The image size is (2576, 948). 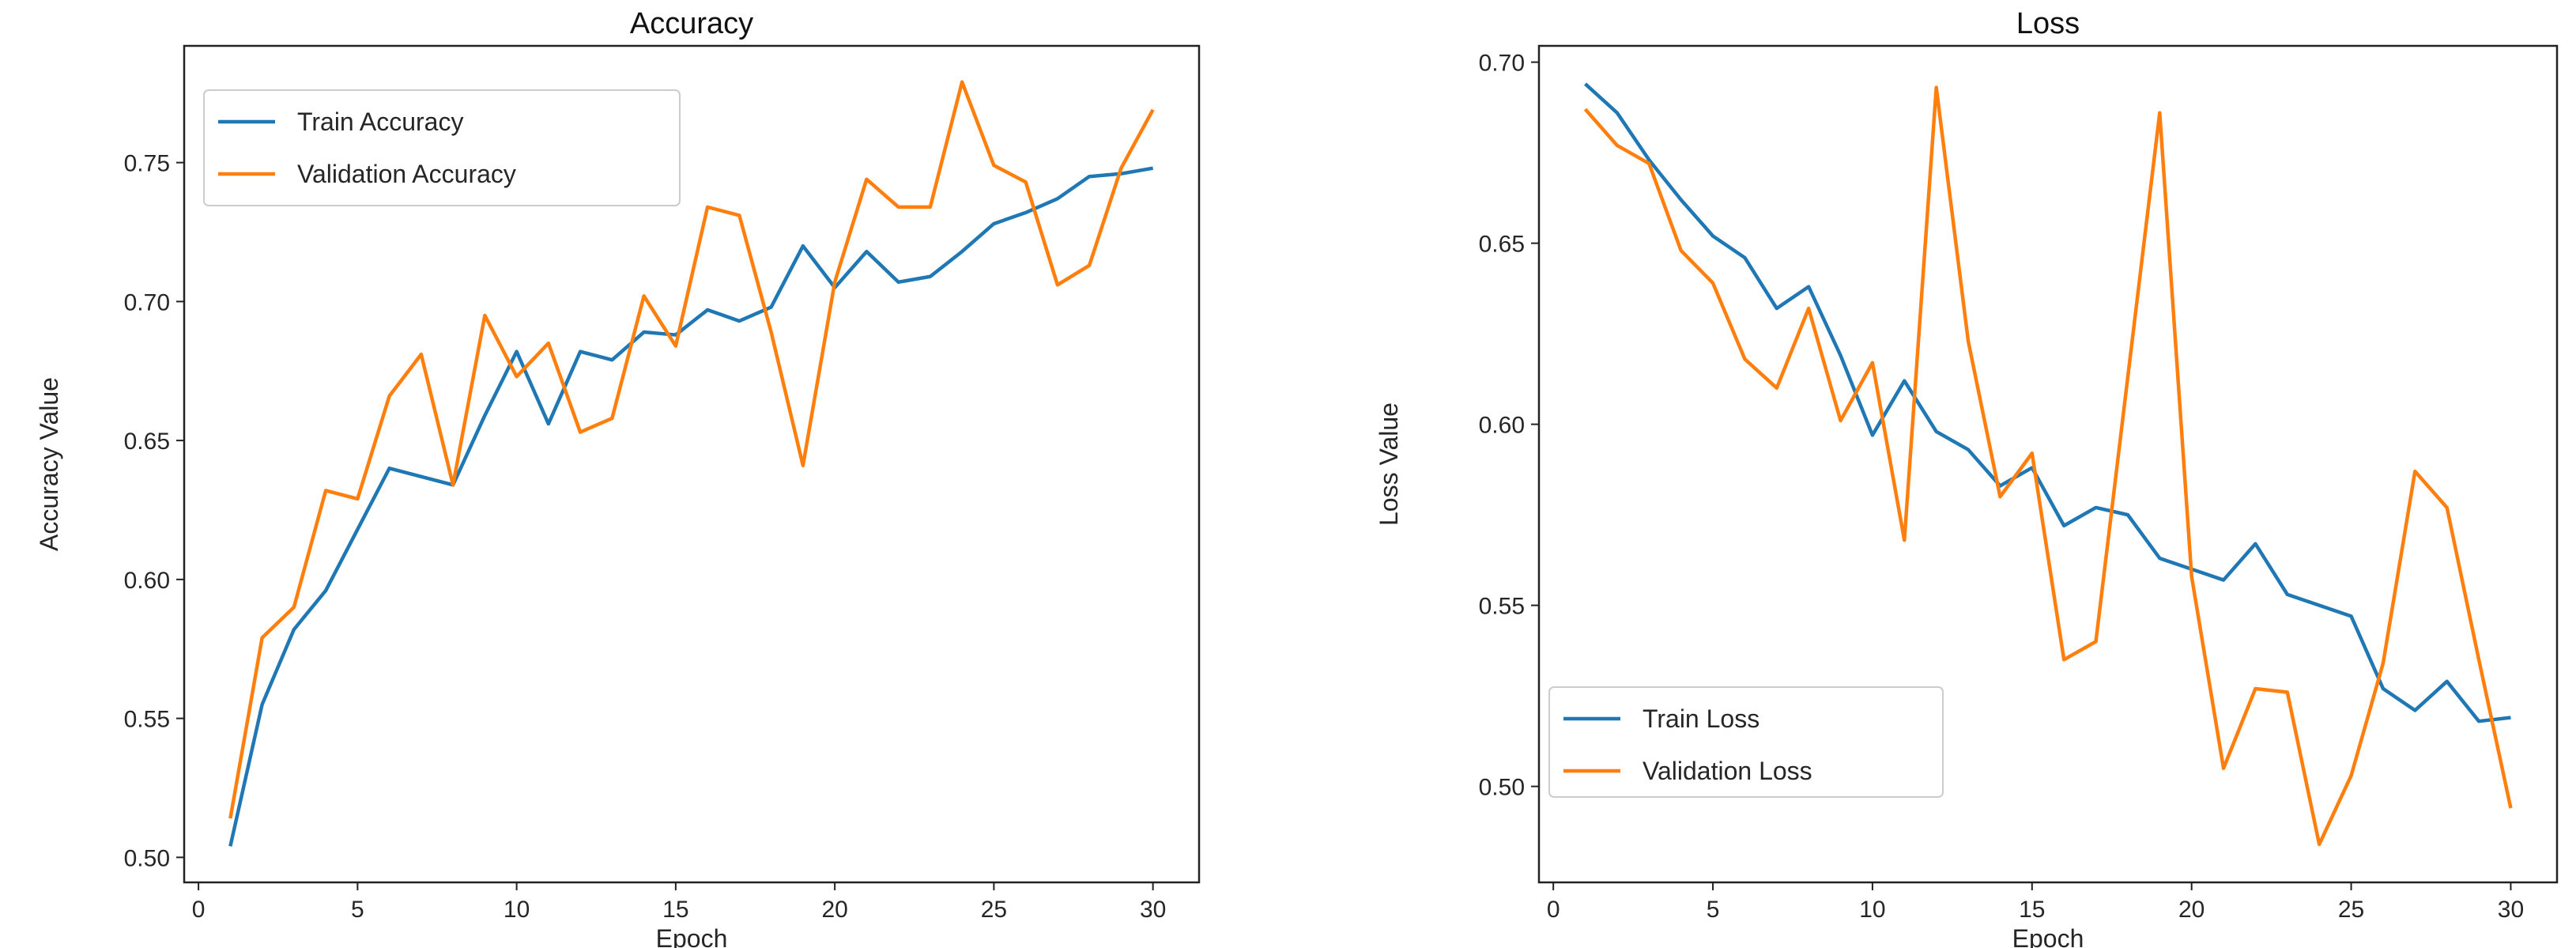 I want to click on y-tick-label: 0.75, so click(x=147, y=164).